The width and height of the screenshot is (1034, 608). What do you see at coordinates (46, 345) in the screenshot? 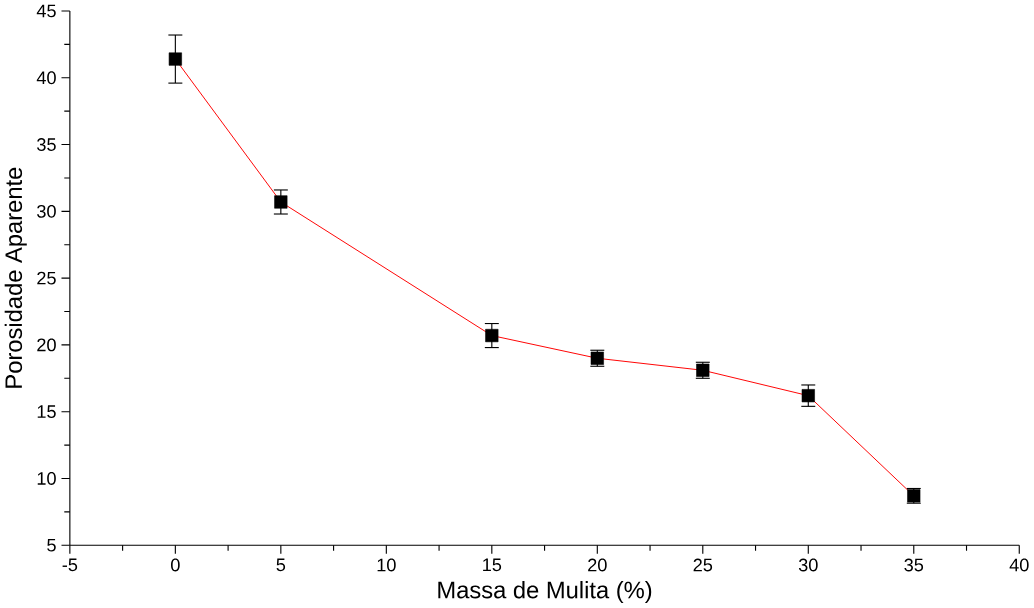
I see `y-tick-label: 20` at bounding box center [46, 345].